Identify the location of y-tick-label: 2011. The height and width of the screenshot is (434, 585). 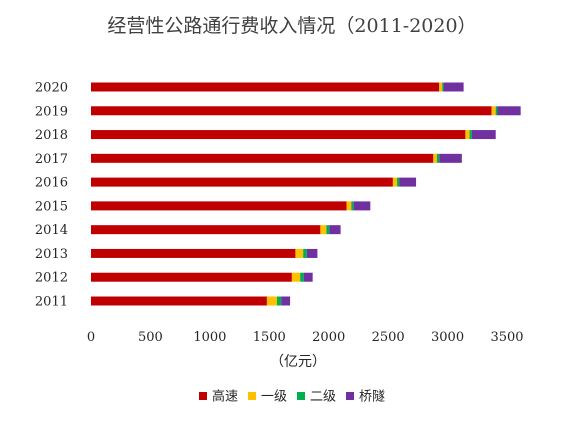
(51, 302).